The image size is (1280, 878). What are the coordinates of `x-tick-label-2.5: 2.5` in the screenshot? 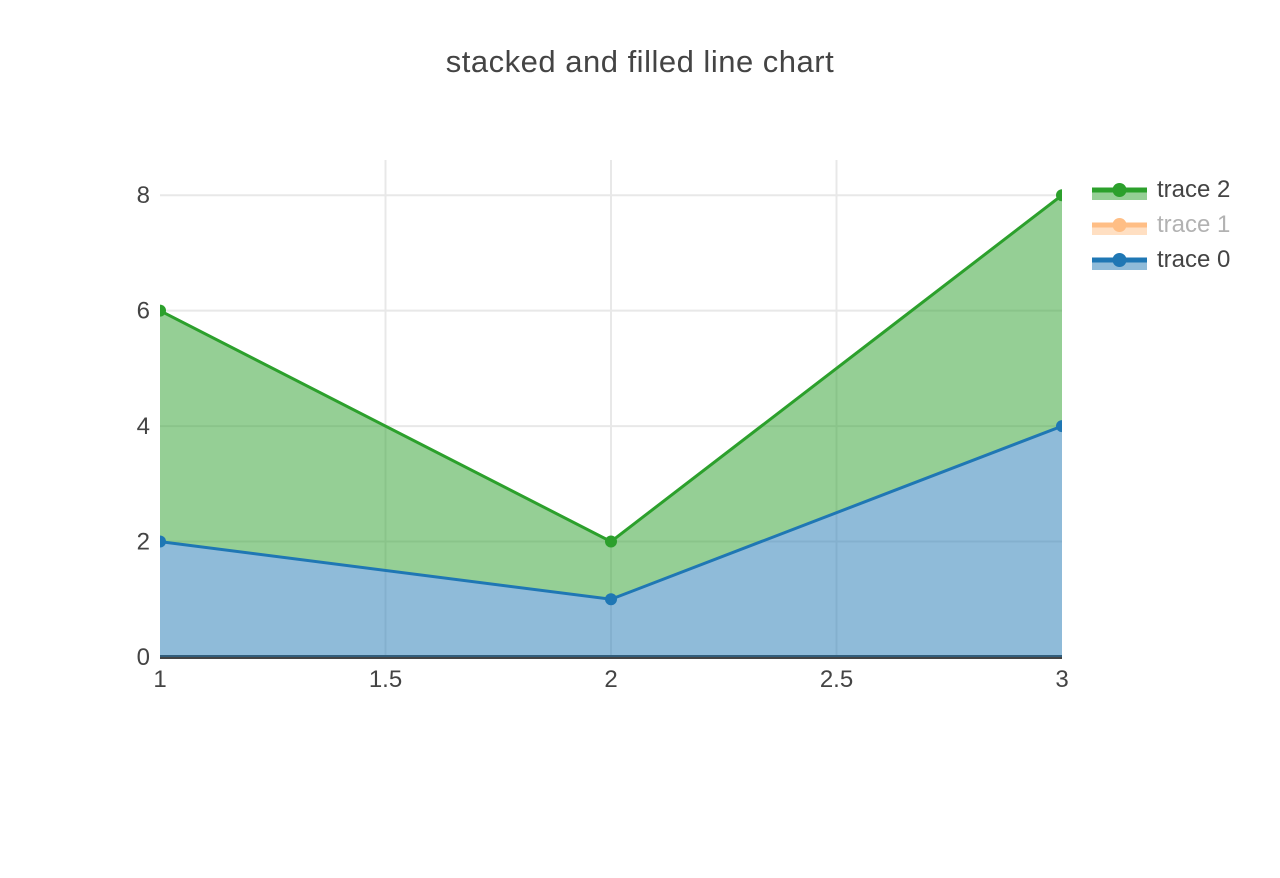 It's located at (836, 679).